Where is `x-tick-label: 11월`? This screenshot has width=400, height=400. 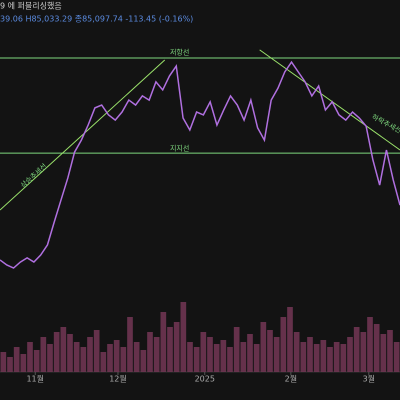
x-tick-label: 11월 is located at coordinates (35, 379).